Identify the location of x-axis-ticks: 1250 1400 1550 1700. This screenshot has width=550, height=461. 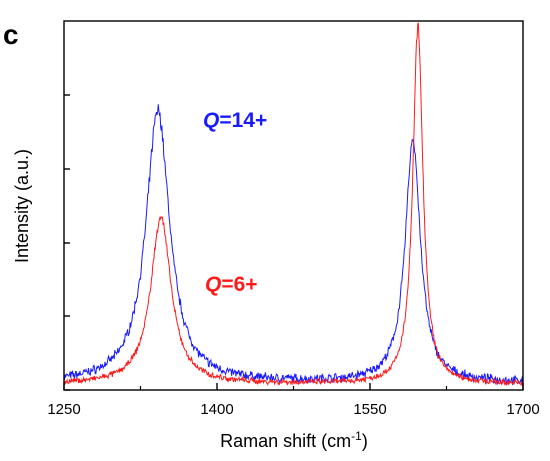
(293, 400).